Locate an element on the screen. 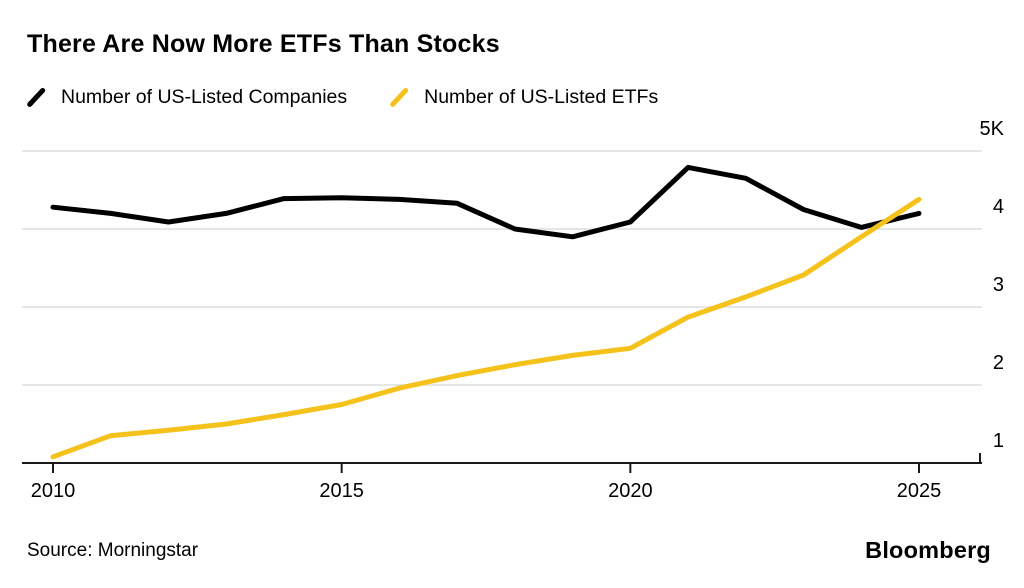 The width and height of the screenshot is (1024, 588). x-tick-label-2015: 2015 is located at coordinates (341, 491).